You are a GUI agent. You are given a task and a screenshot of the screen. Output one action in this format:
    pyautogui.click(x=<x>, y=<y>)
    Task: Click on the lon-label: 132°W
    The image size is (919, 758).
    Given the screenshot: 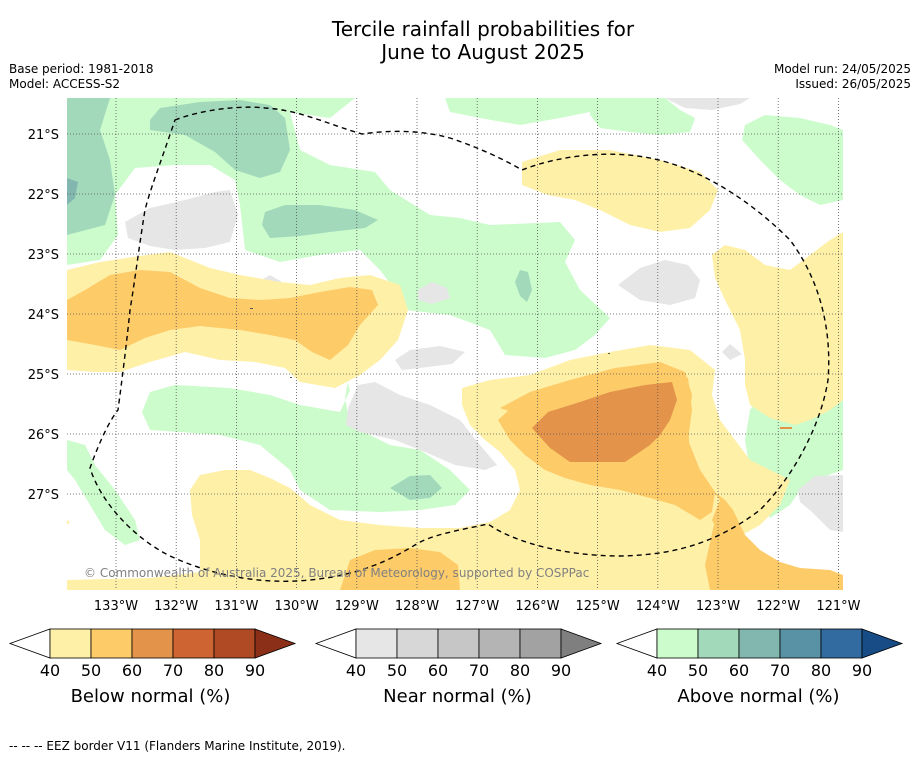 What is the action you would take?
    pyautogui.click(x=176, y=606)
    